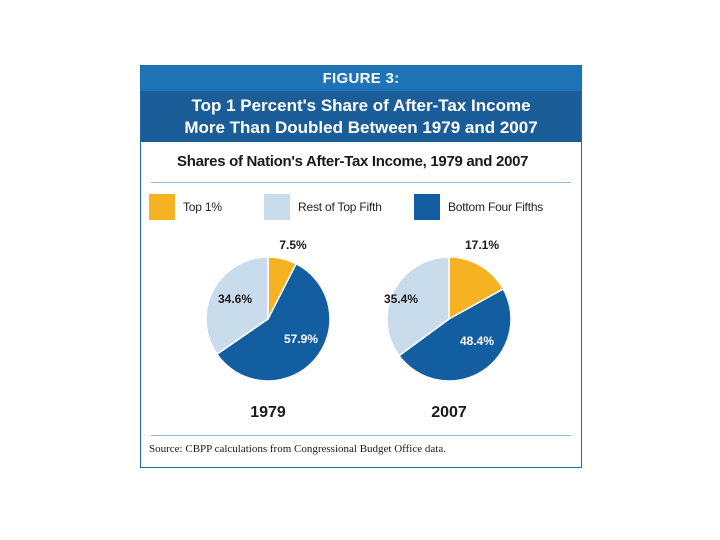  Describe the element at coordinates (162, 207) in the screenshot. I see `legend-swatch-top1` at that location.